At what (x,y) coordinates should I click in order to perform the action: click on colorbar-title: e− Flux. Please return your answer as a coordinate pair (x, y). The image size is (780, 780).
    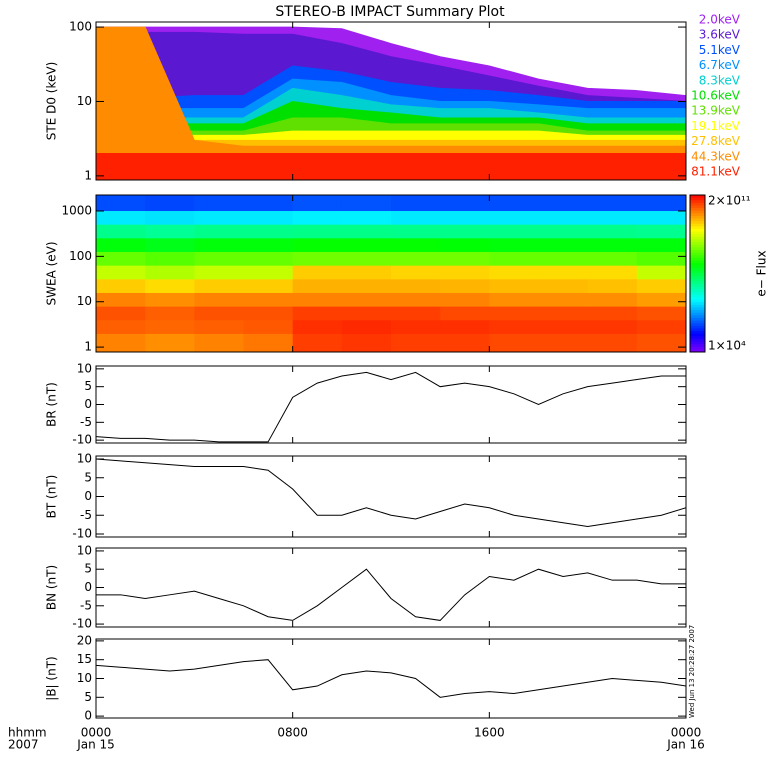
    Looking at the image, I should click on (762, 273).